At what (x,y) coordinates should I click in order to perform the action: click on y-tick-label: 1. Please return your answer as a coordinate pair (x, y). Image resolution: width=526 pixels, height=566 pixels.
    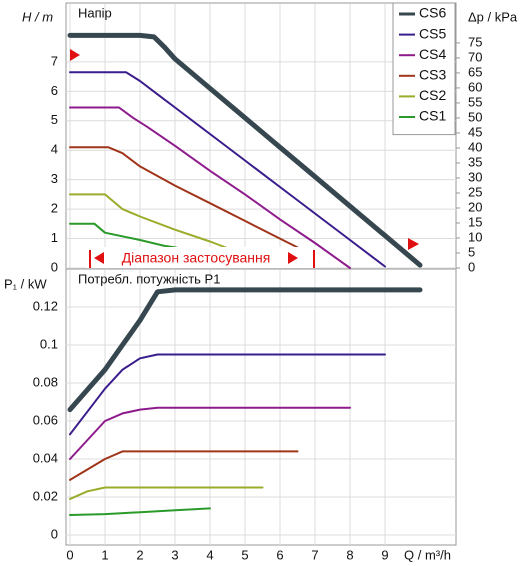
    Looking at the image, I should click on (54, 237).